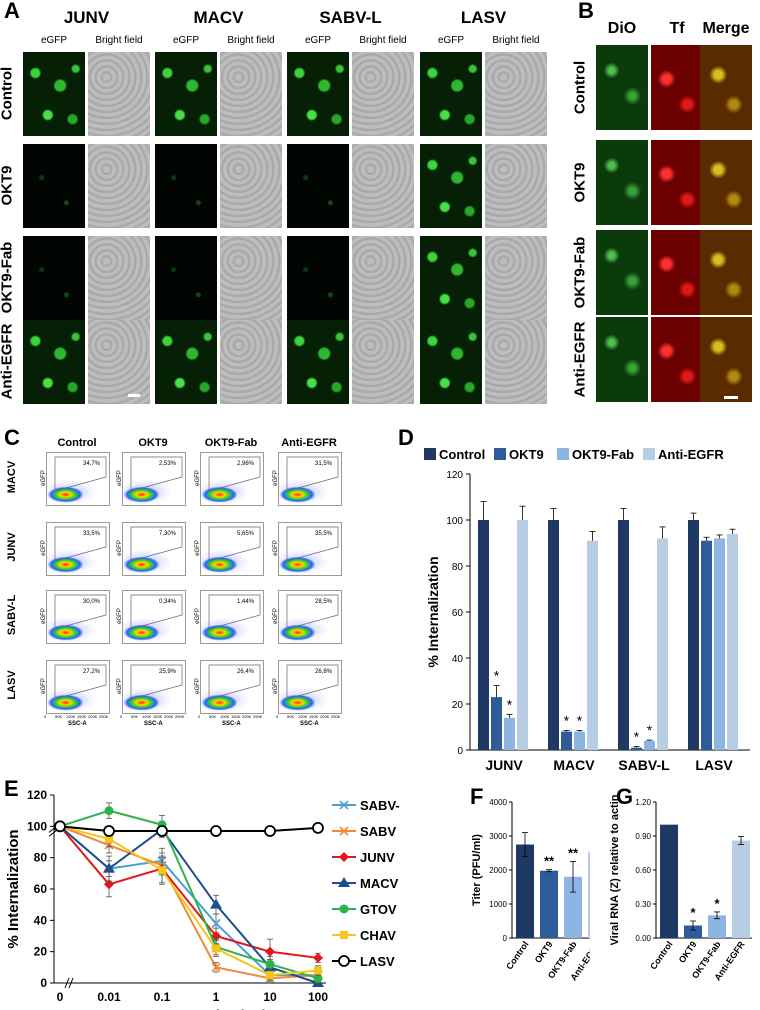  What do you see at coordinates (45, 716) in the screenshot?
I see `x-tick-label: 0` at bounding box center [45, 716].